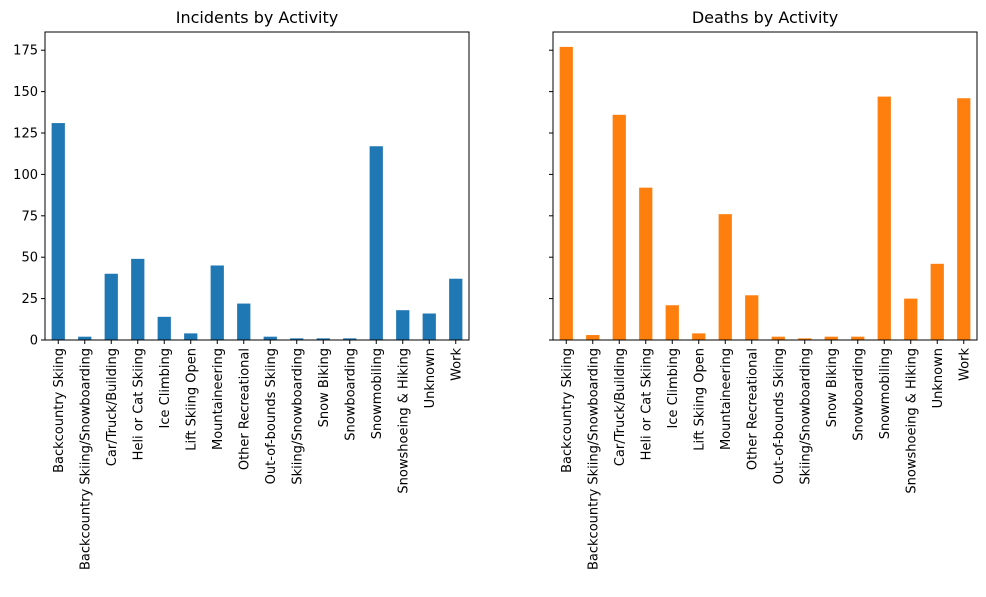 This screenshot has height=597, width=986. I want to click on incidents-x-tick-label: Backcountry Skiing, so click(59, 410).